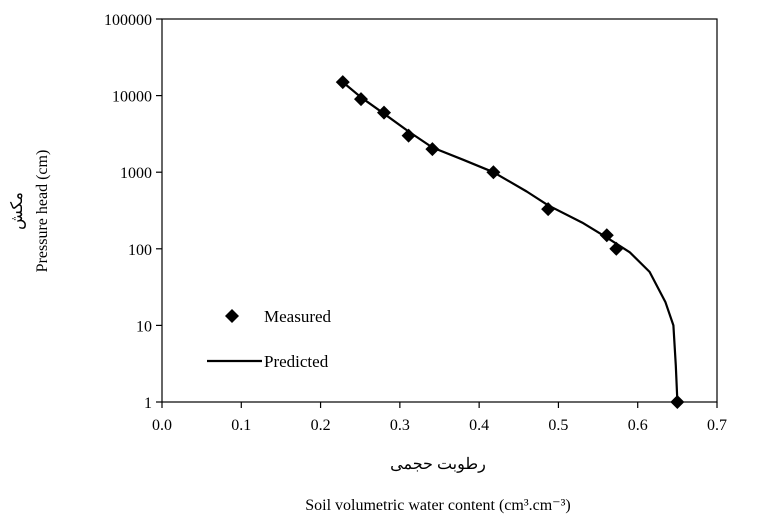 This screenshot has height=520, width=759. Describe the element at coordinates (232, 316) in the screenshot. I see `legend-measured-marker` at that location.